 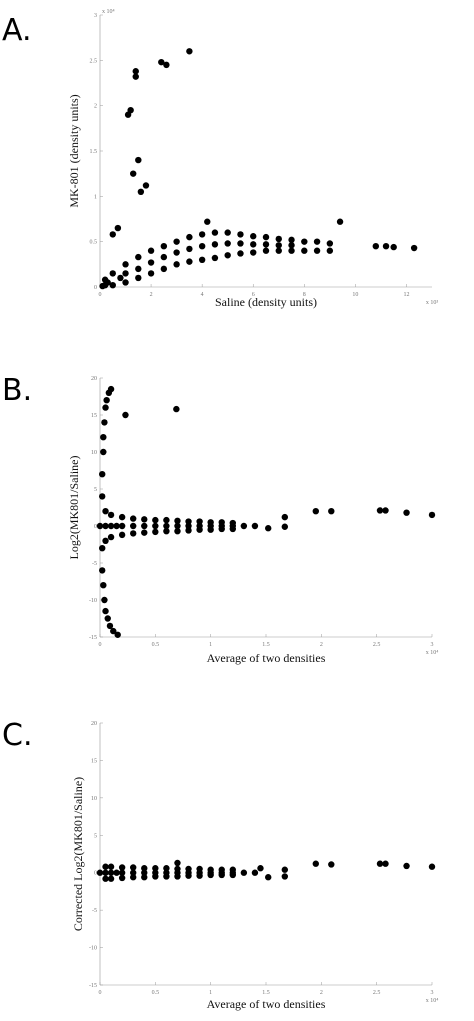 I want to click on y-tick-label: 2.5, so click(x=94, y=61).